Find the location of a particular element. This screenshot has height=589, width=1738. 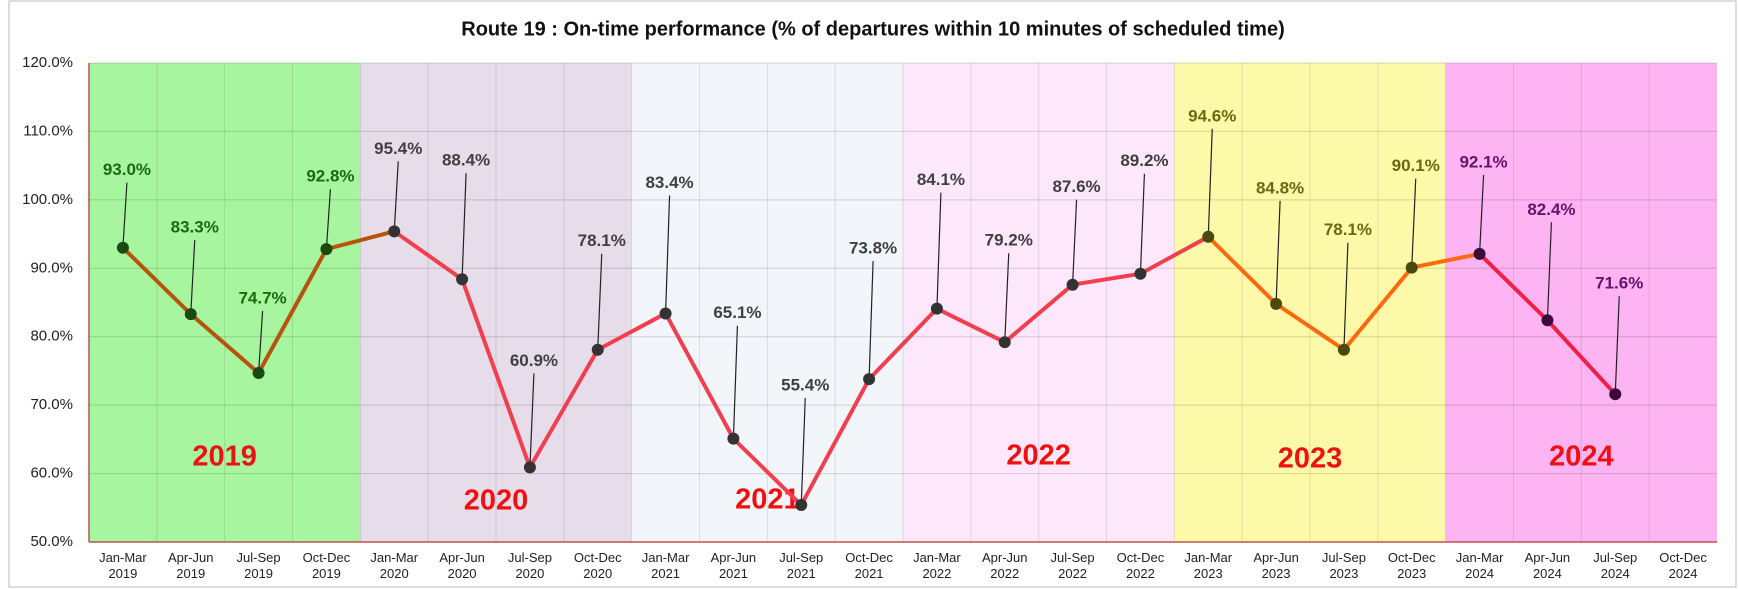

x-tick-label: Oct-Dec 2021 is located at coordinates (869, 565).